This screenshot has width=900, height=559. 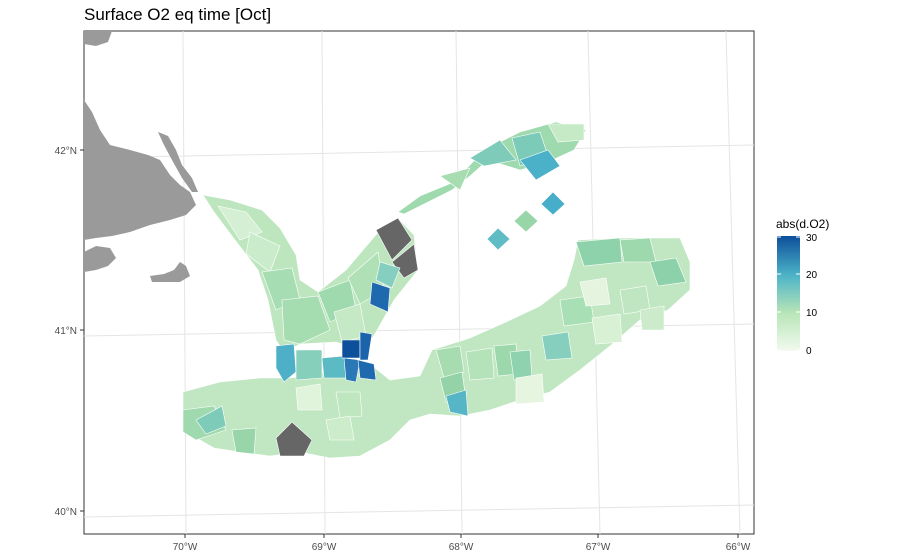 I want to click on legend-label: 10, so click(x=812, y=313).